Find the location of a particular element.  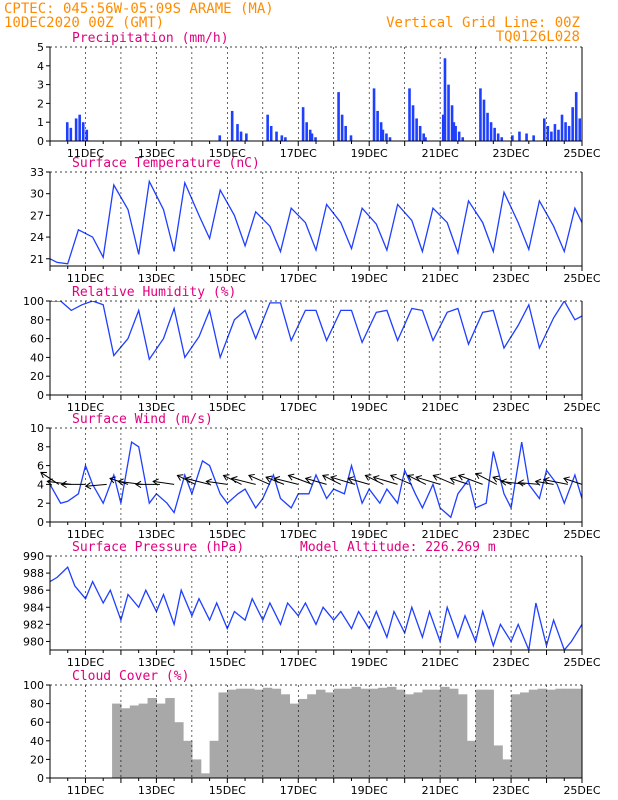

y-tick-label: 21 is located at coordinates (37, 259).